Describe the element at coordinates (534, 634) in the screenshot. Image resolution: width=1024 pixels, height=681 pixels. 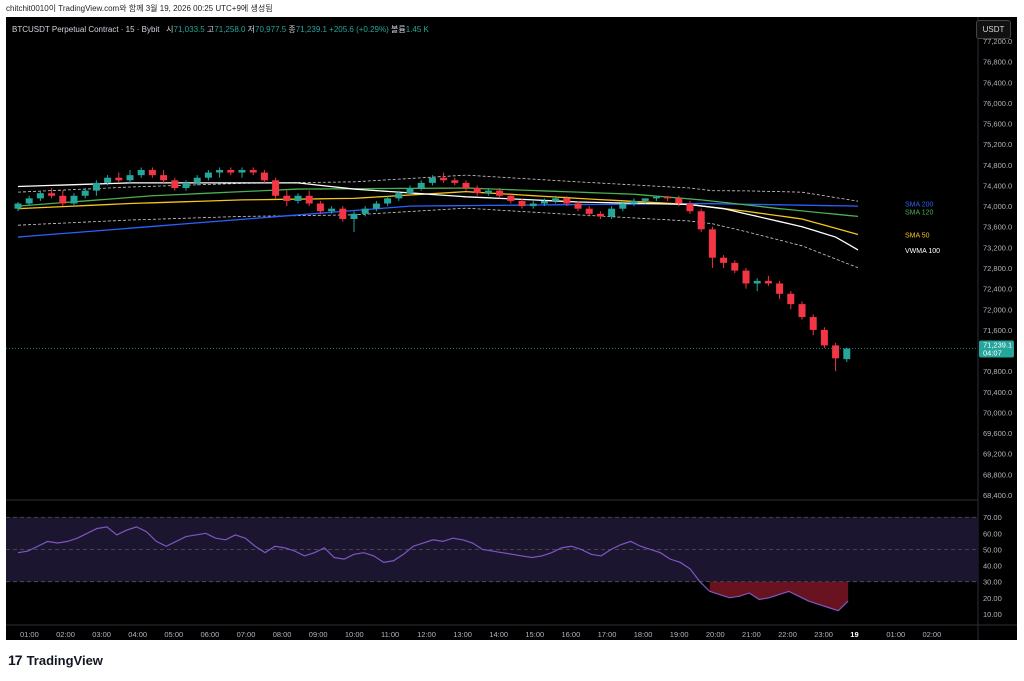
I see `time-tick-label: 15:00` at that location.